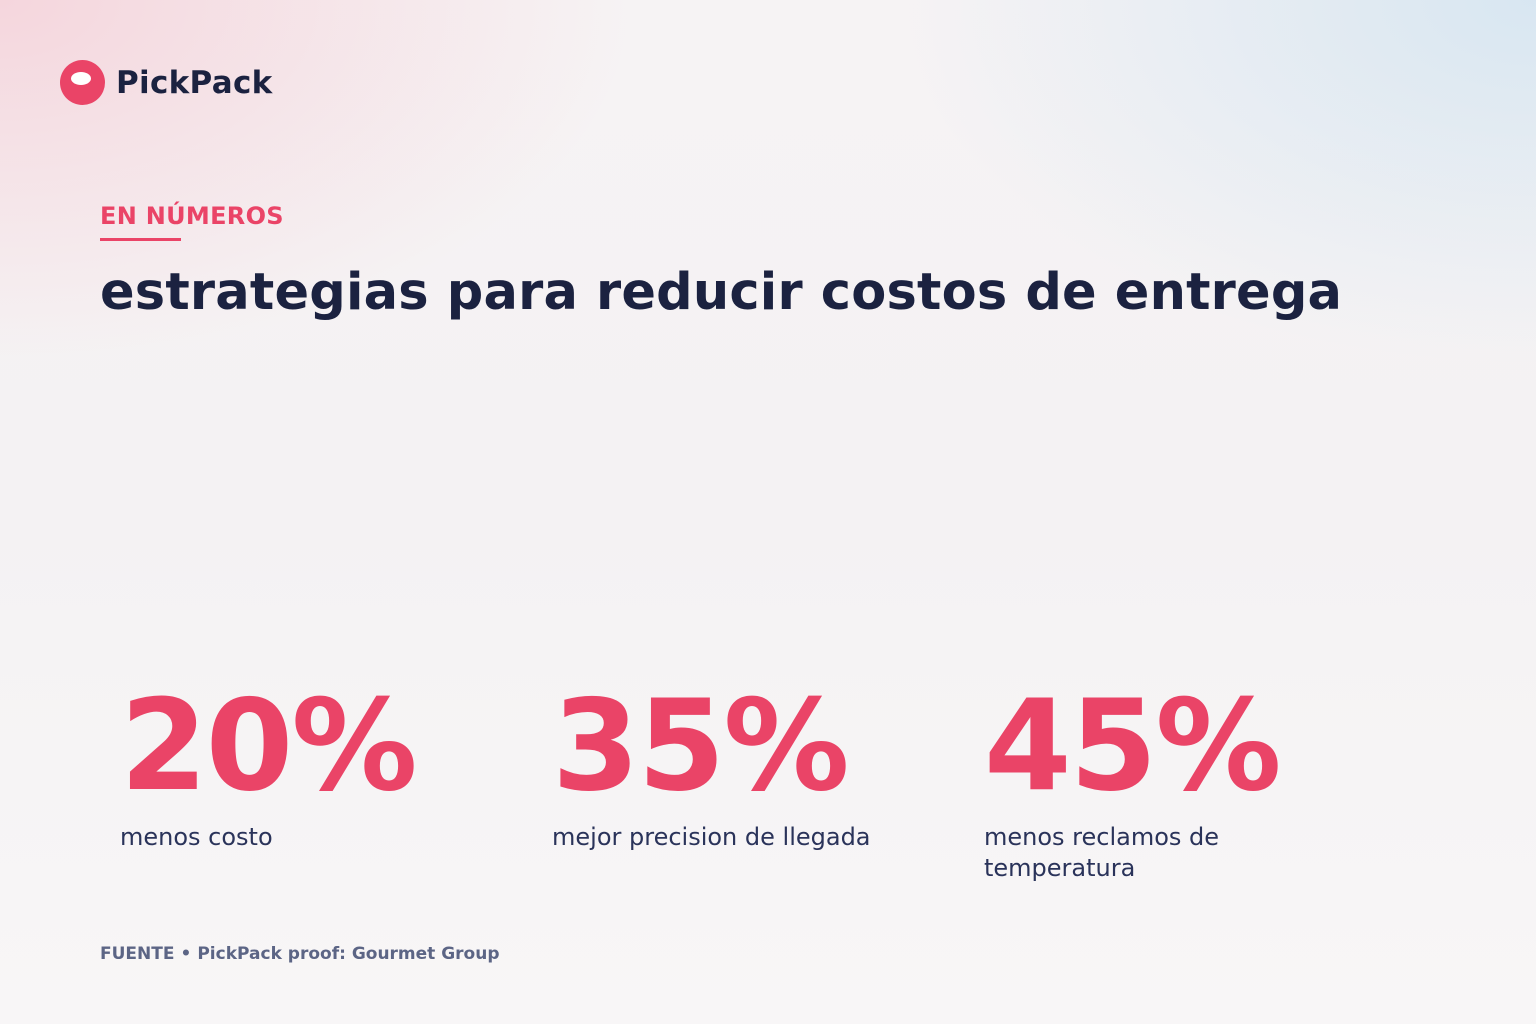  What do you see at coordinates (194, 82) in the screenshot?
I see `brand-name: PickPack` at bounding box center [194, 82].